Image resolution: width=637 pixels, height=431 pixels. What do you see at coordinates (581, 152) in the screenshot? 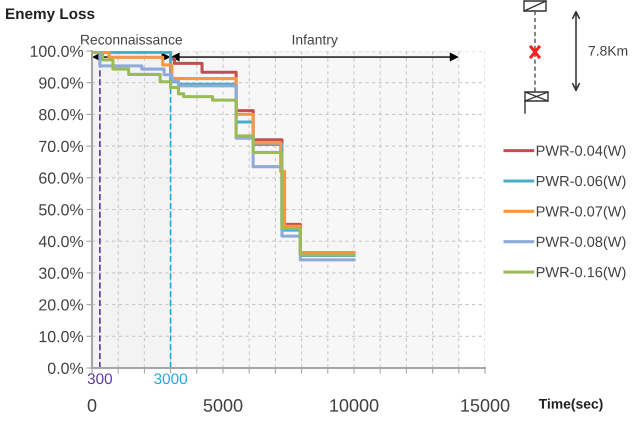
I see `legend-label: PWR-0.04(W)` at bounding box center [581, 152].